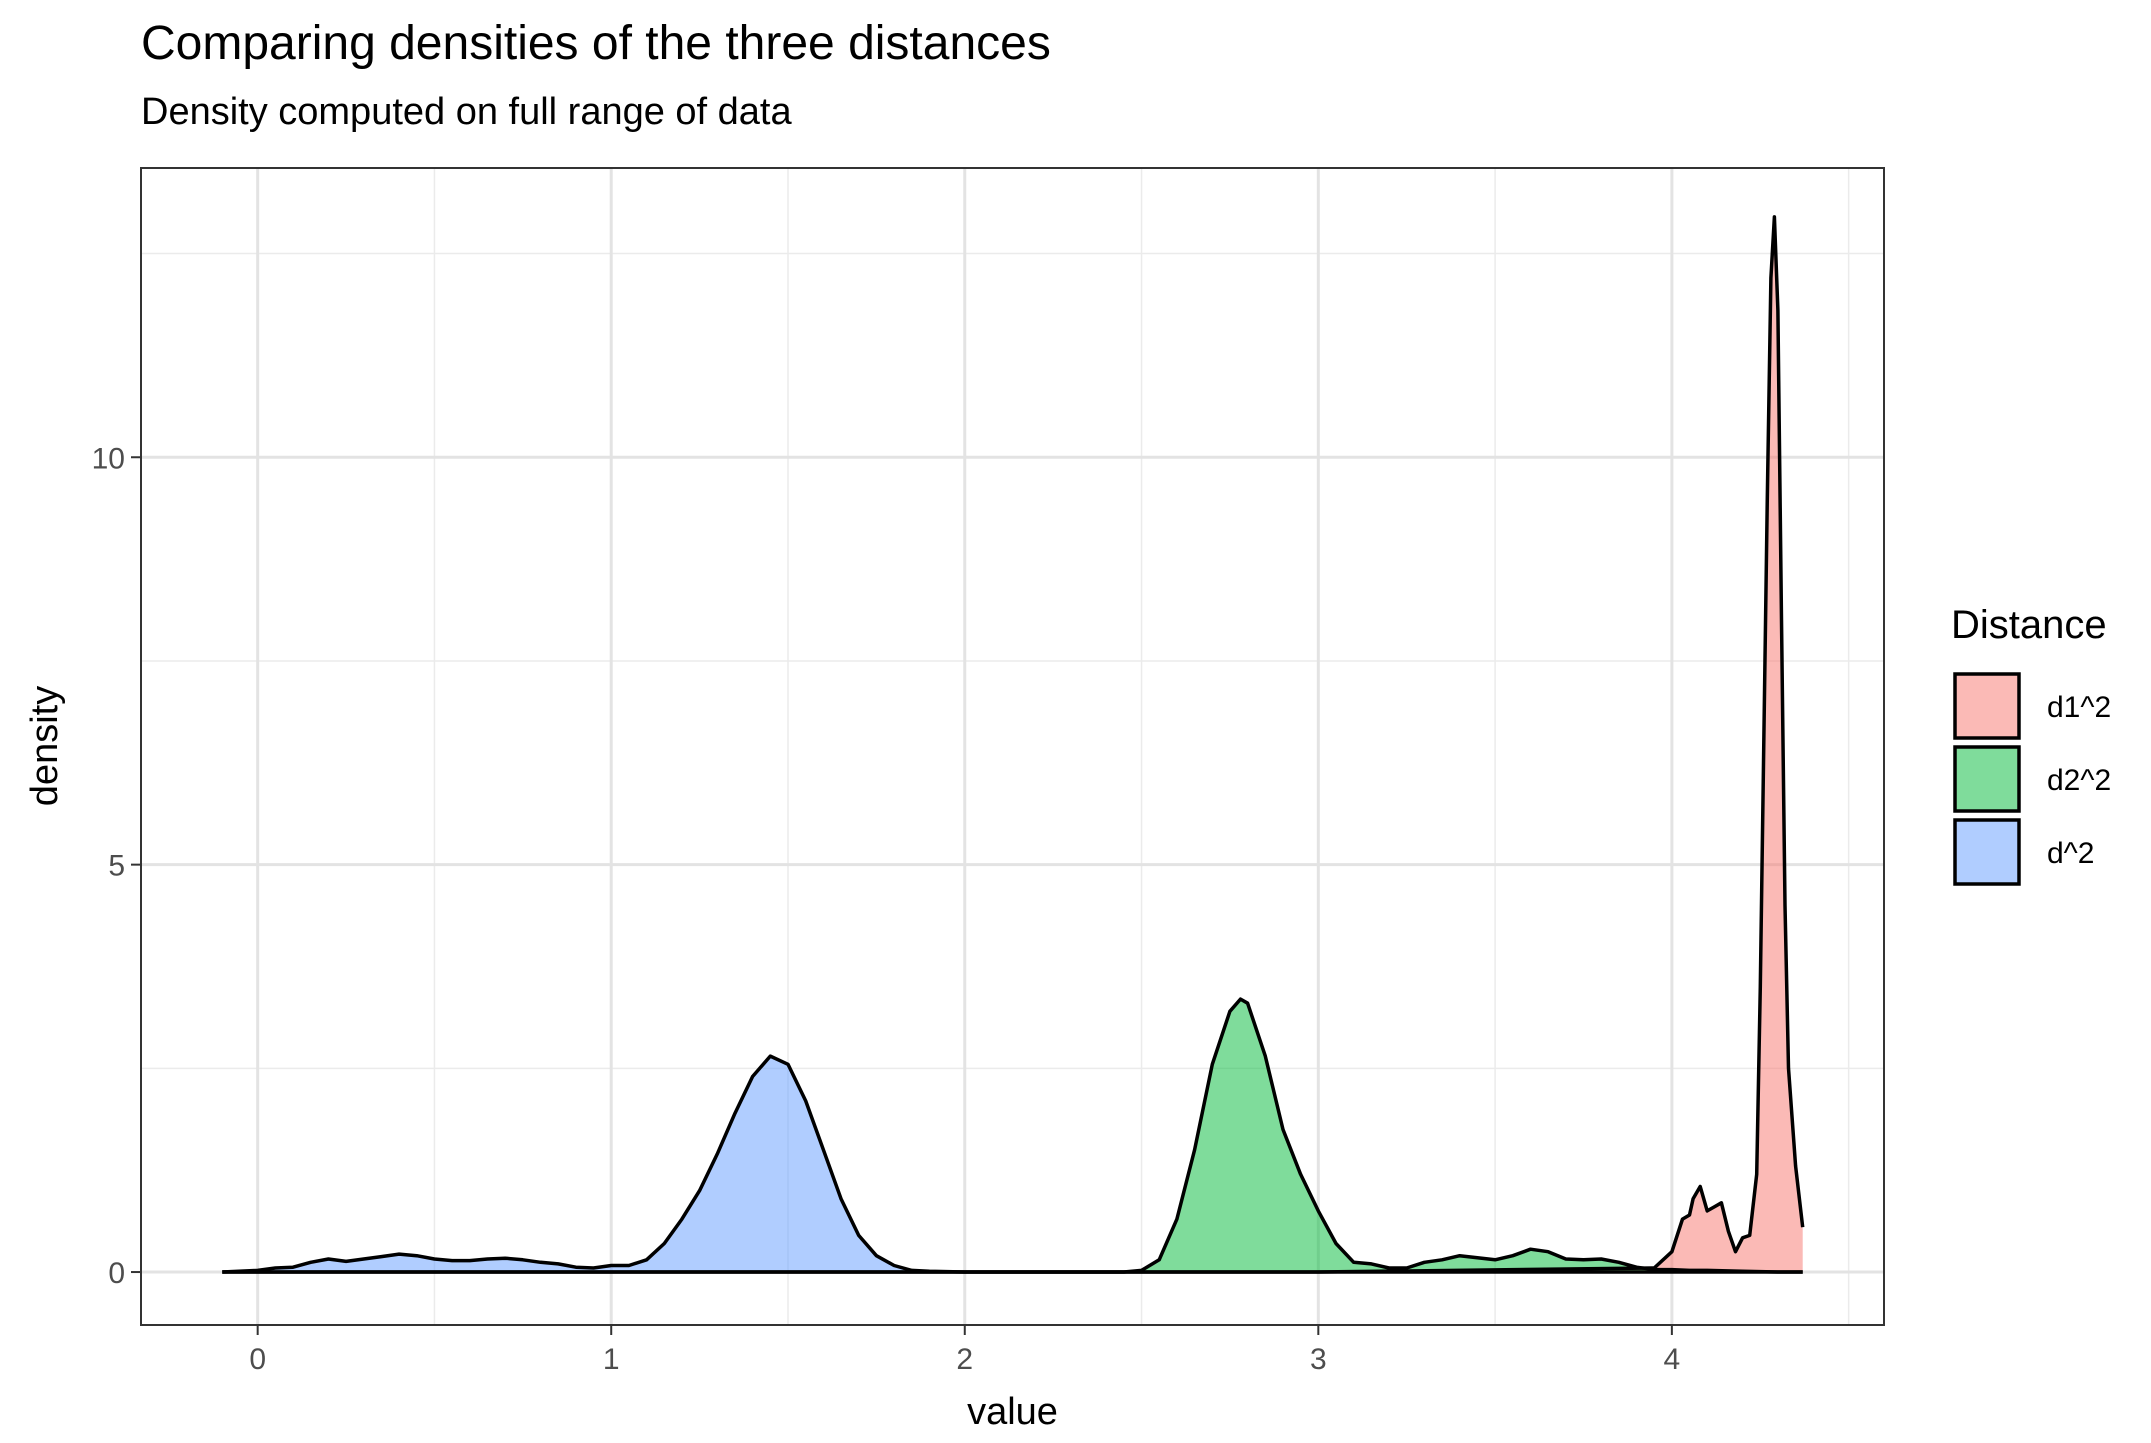  Describe the element at coordinates (2029, 625) in the screenshot. I see `legend-title: Distance` at that location.